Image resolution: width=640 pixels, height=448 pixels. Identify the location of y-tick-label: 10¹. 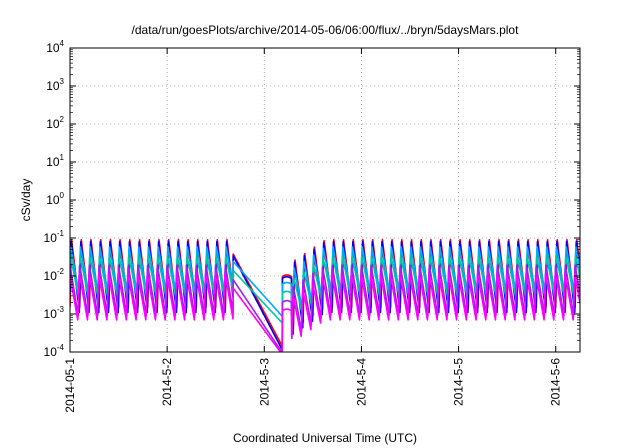
(55, 161).